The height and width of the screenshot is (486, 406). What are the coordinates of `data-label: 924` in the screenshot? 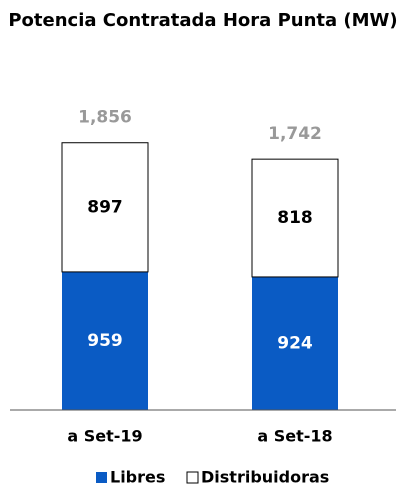 It's located at (295, 343).